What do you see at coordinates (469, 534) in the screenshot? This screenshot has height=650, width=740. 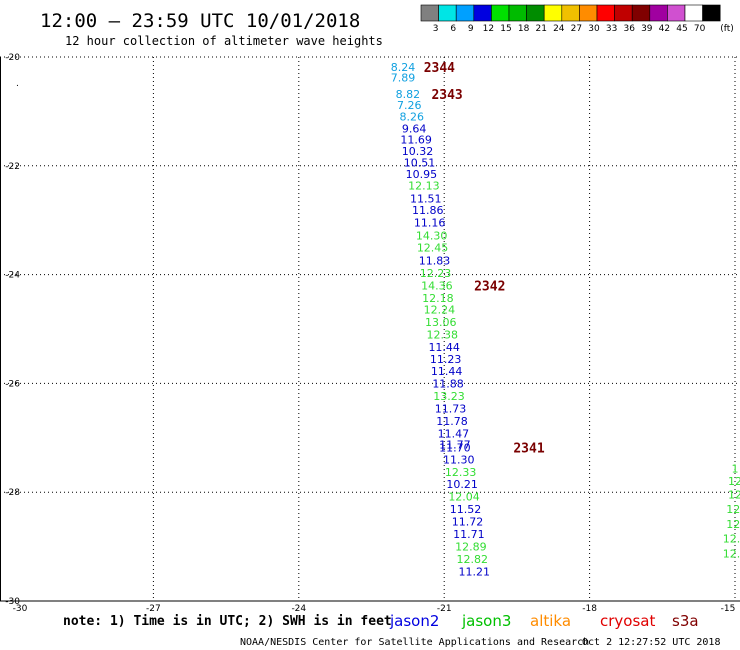 I see `swh-value-label: 11.71` at bounding box center [469, 534].